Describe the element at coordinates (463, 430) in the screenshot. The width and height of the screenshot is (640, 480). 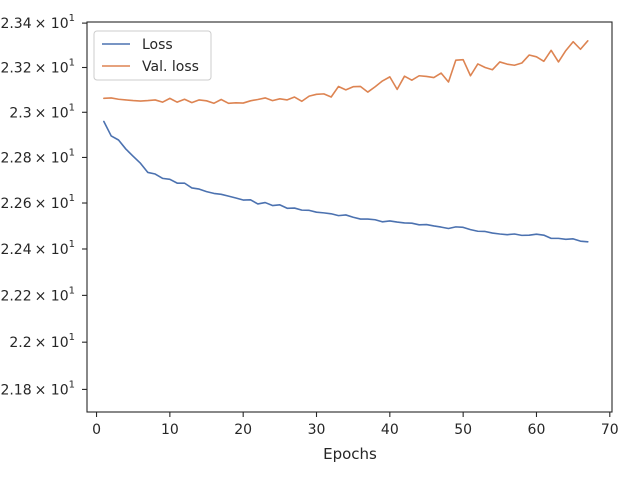
I see `x-tick-label: 50` at that location.